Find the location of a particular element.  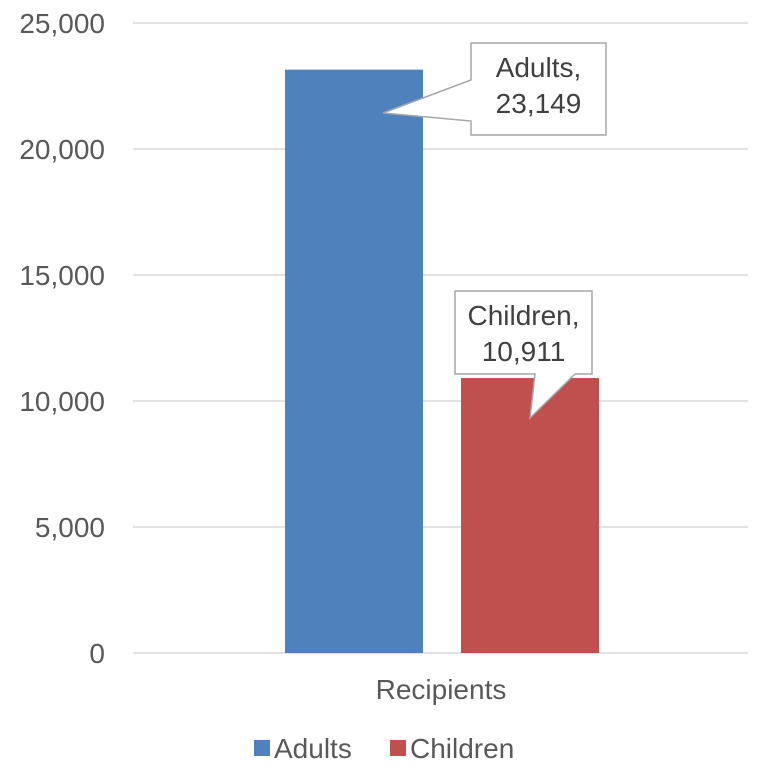

callout-line: 23,149 is located at coordinates (539, 103).